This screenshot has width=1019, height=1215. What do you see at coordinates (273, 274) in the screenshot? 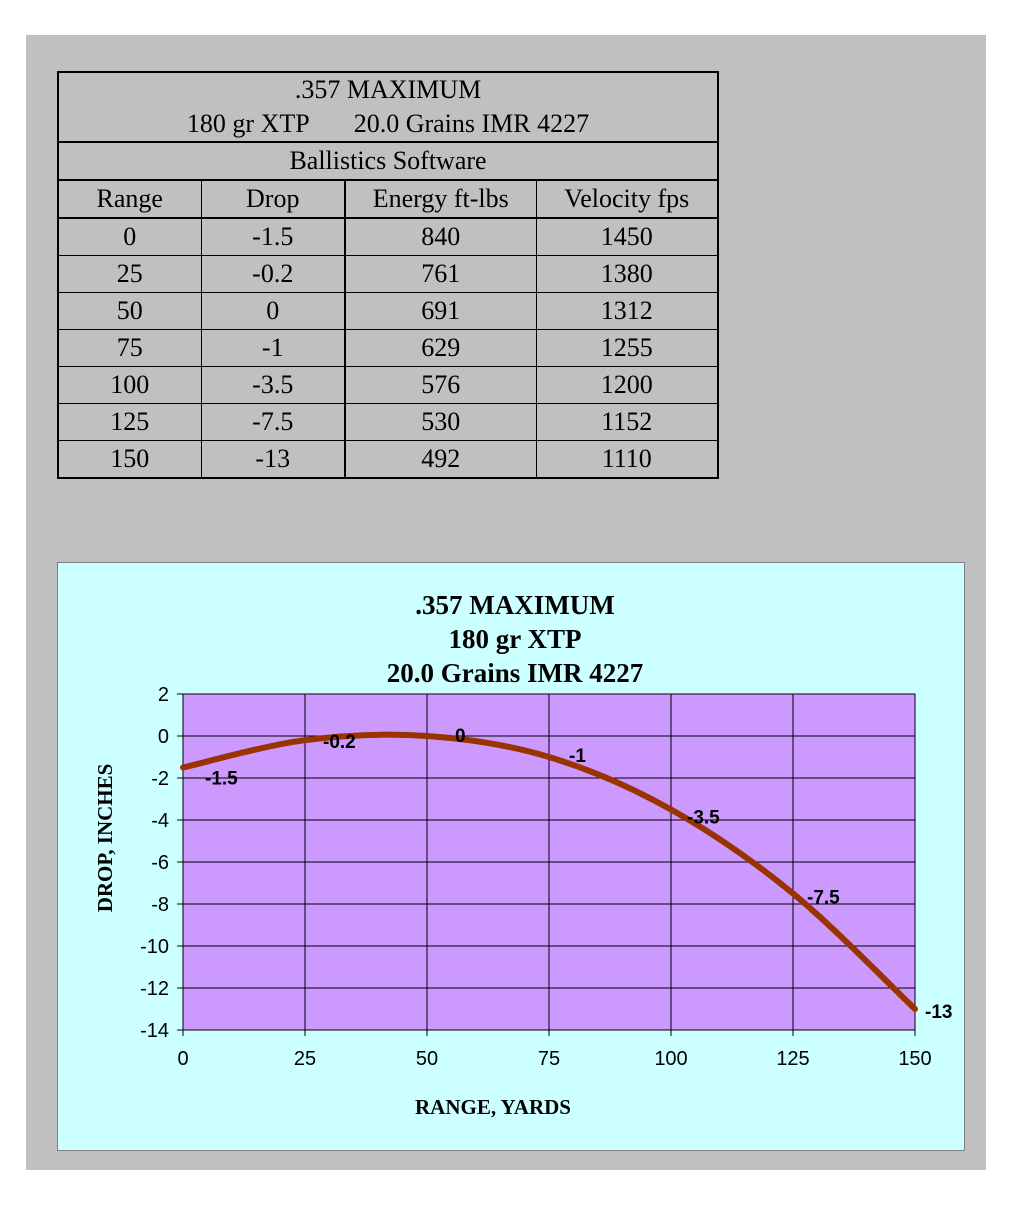
I see `cell-drop: -0.2` at bounding box center [273, 274].